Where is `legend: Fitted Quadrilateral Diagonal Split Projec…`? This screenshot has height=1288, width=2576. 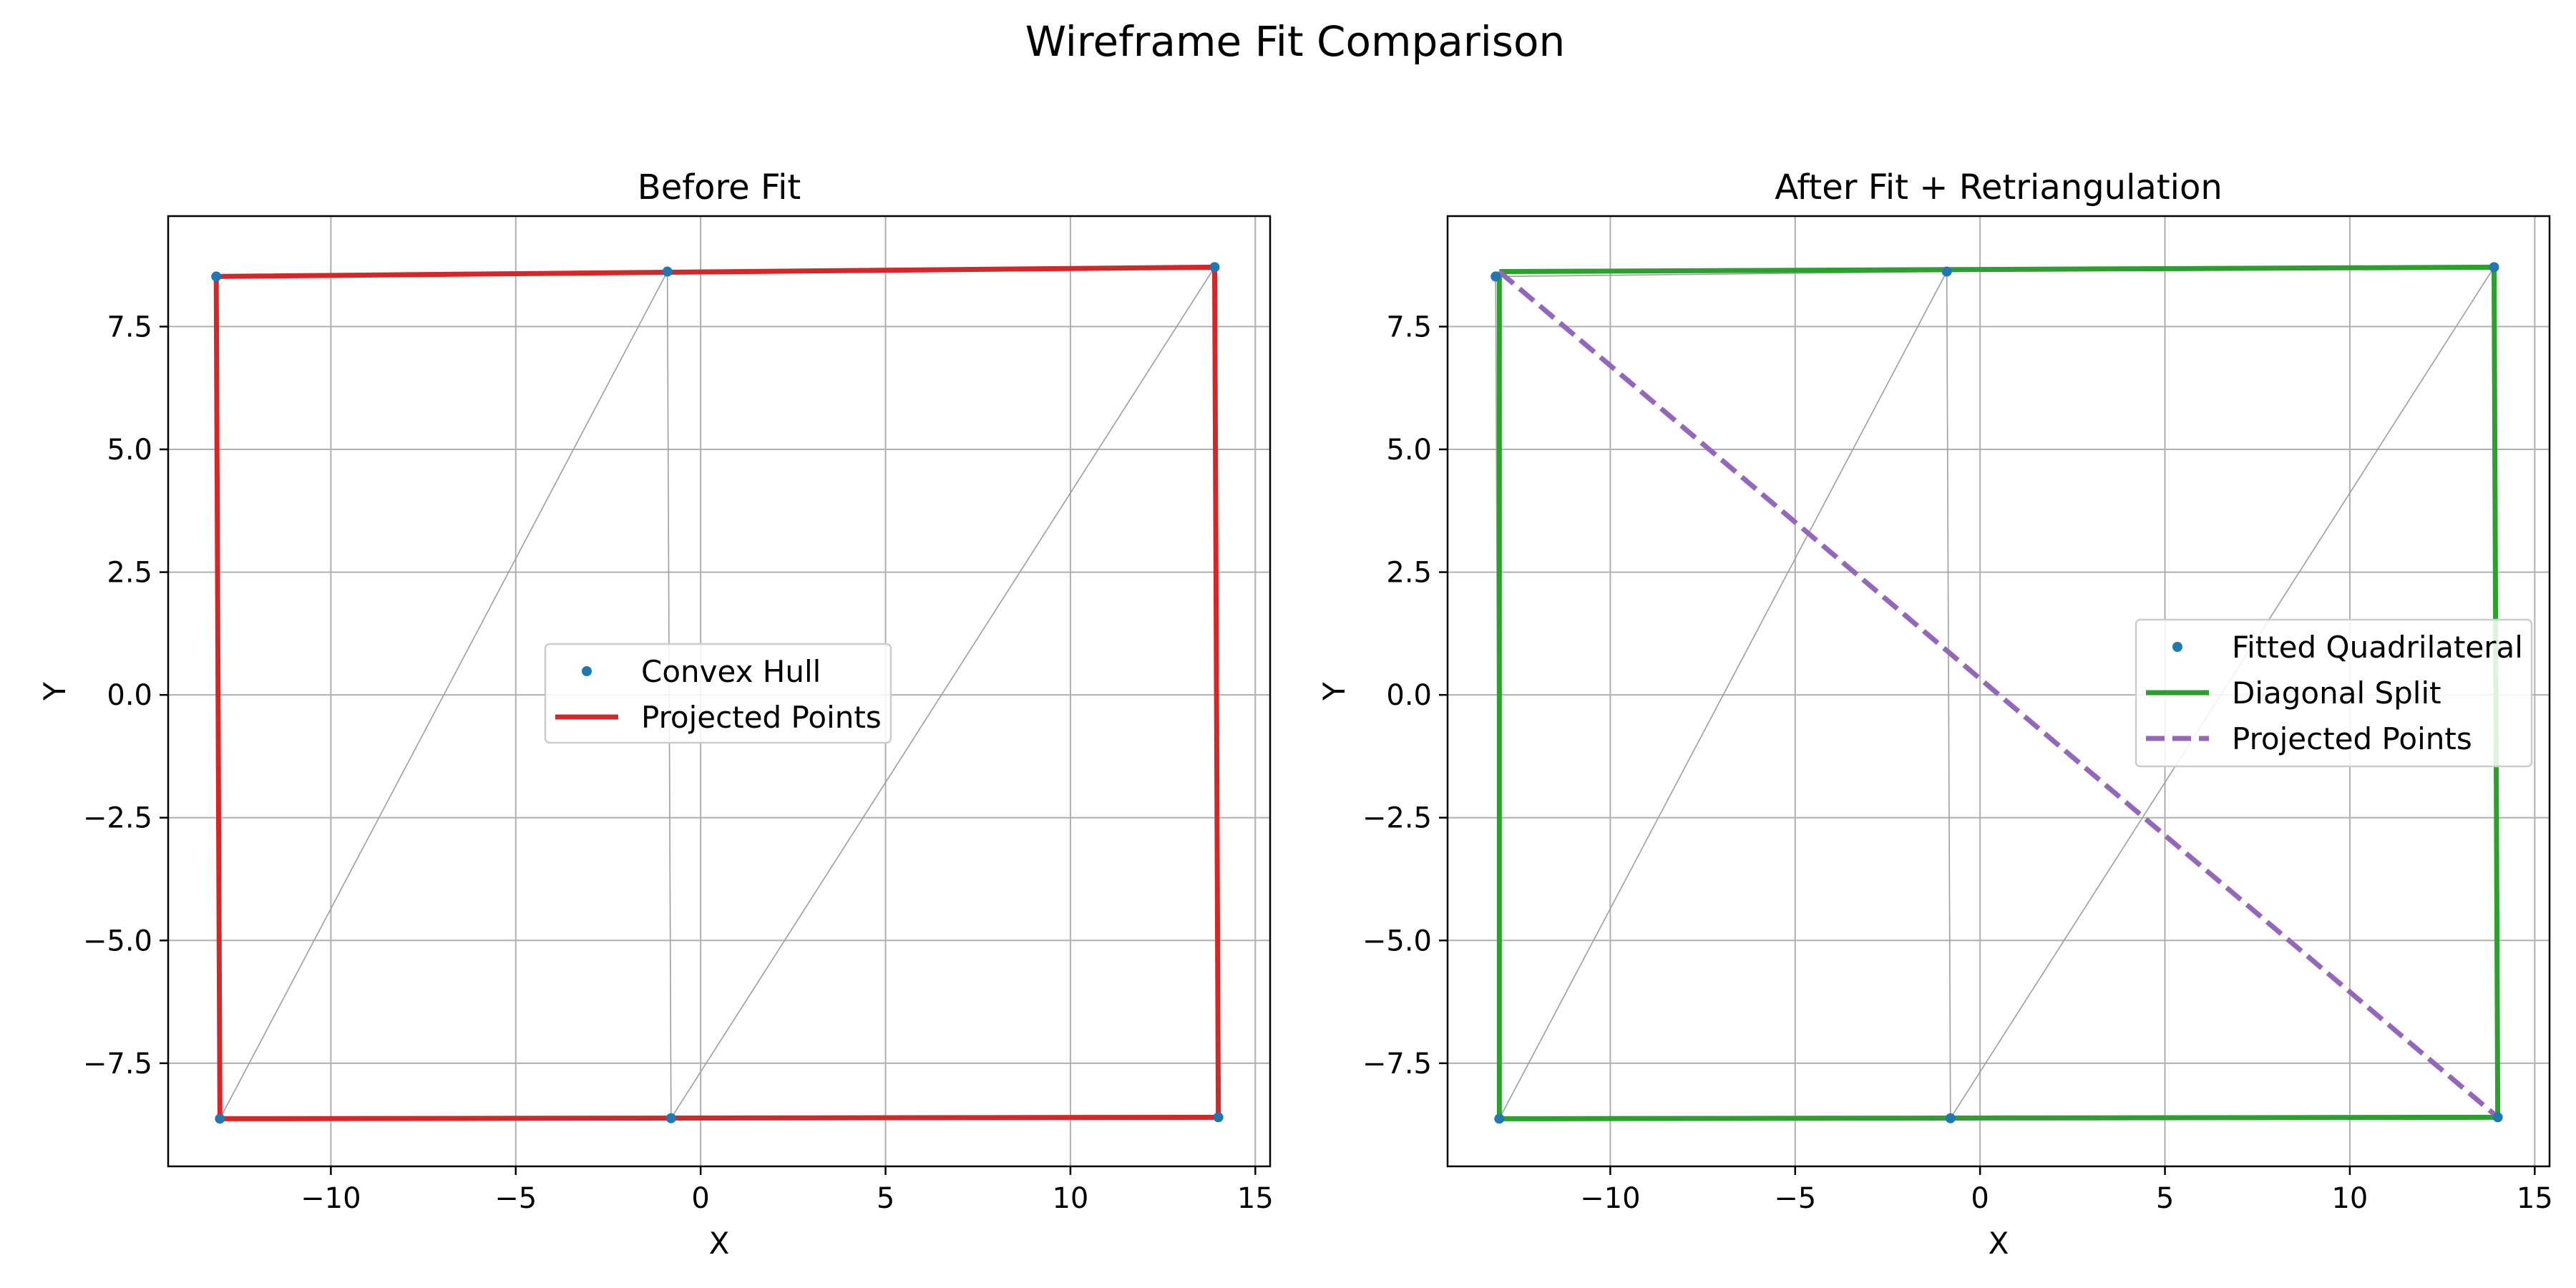
legend: Fitted Quadrilateral Diagonal Split Projec… is located at coordinates (2334, 693).